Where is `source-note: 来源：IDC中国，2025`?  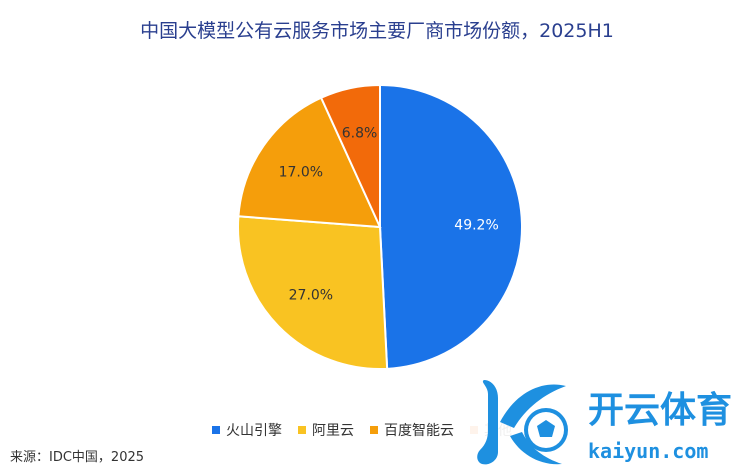 source-note: 来源：IDC中国，2025 is located at coordinates (77, 457).